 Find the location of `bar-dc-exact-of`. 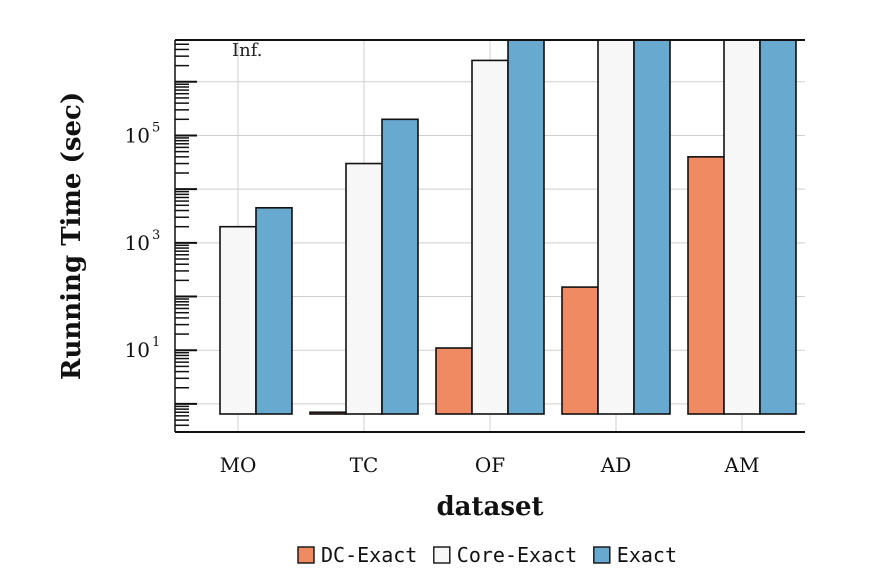

bar-dc-exact-of is located at coordinates (454, 381).